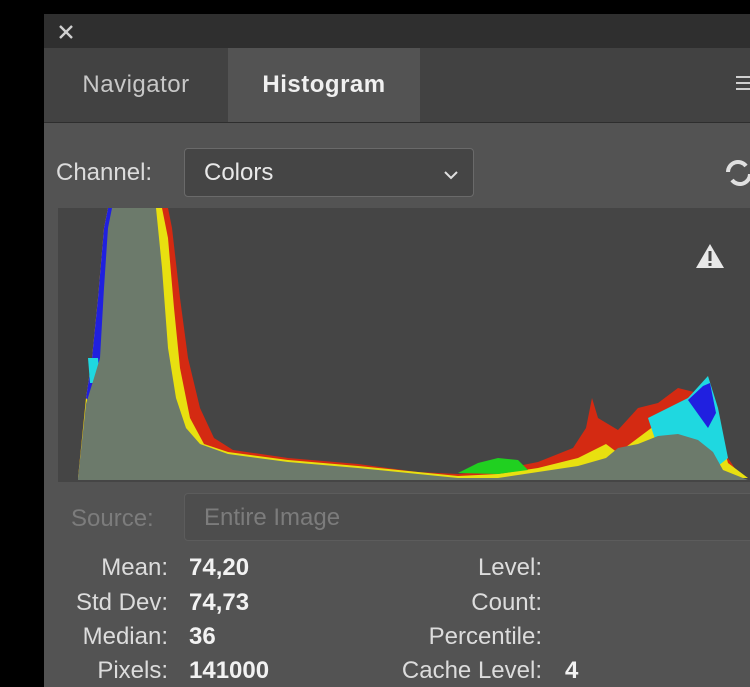 Image resolution: width=750 pixels, height=687 pixels. I want to click on stat-value: 141000, so click(229, 670).